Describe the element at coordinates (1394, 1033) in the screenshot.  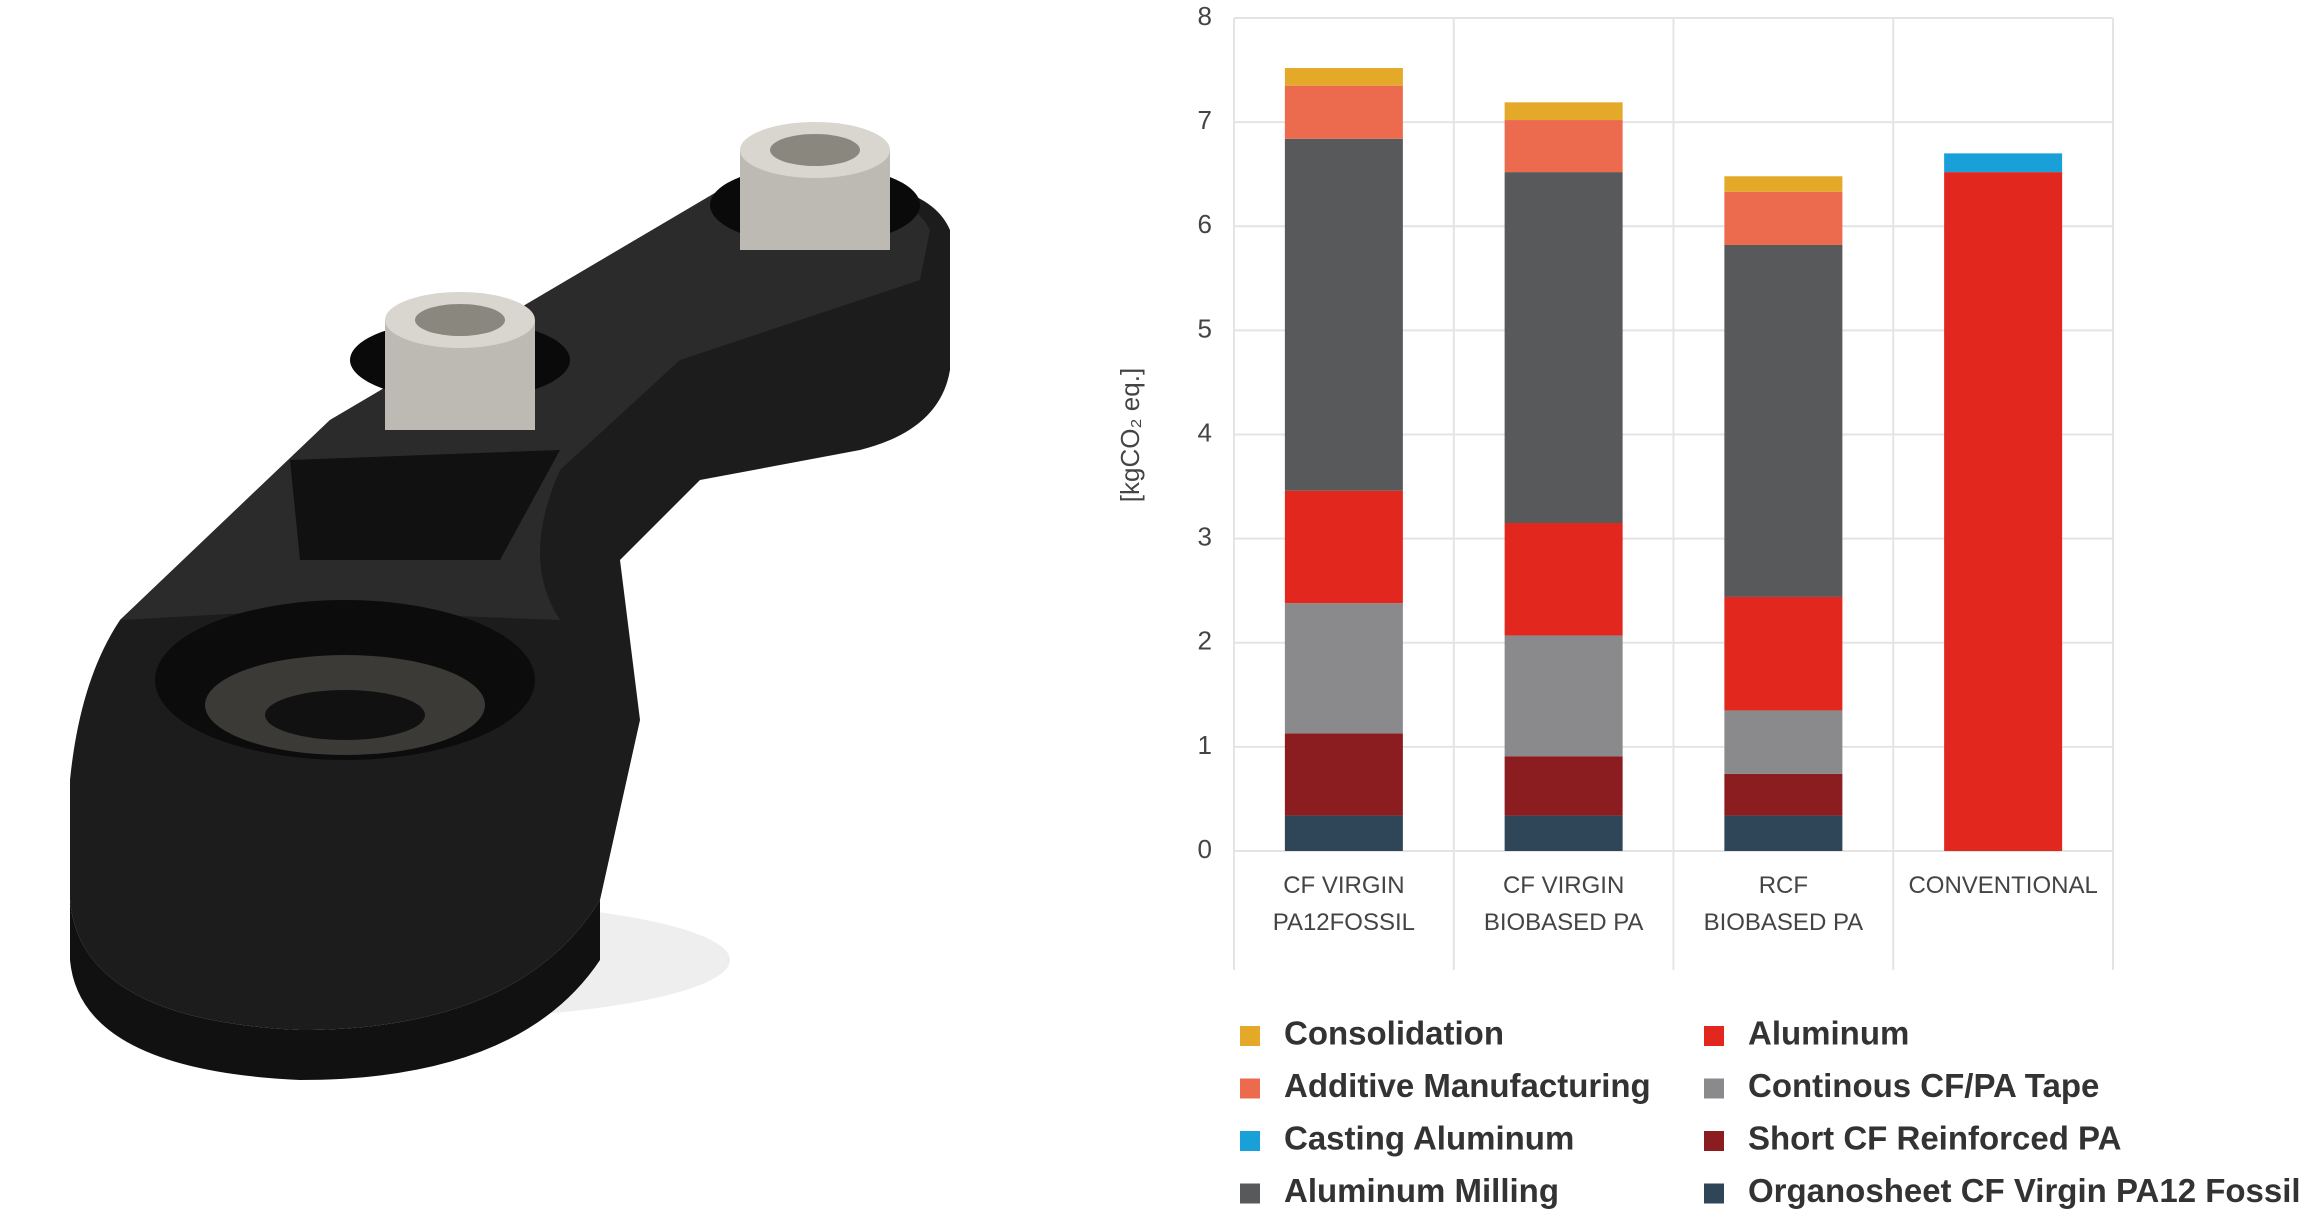
I see `legend-label: Consolidation` at that location.